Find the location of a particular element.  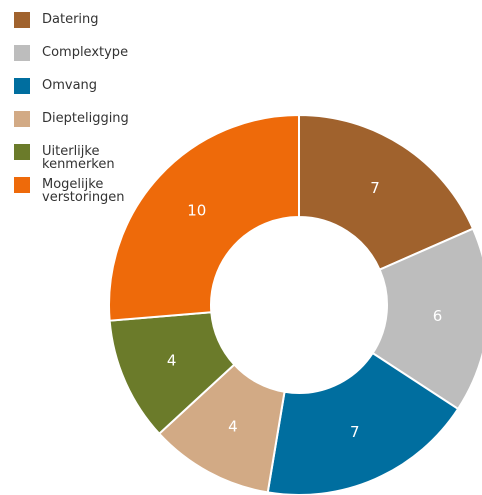

legend-item: Datering is located at coordinates (79, 20).